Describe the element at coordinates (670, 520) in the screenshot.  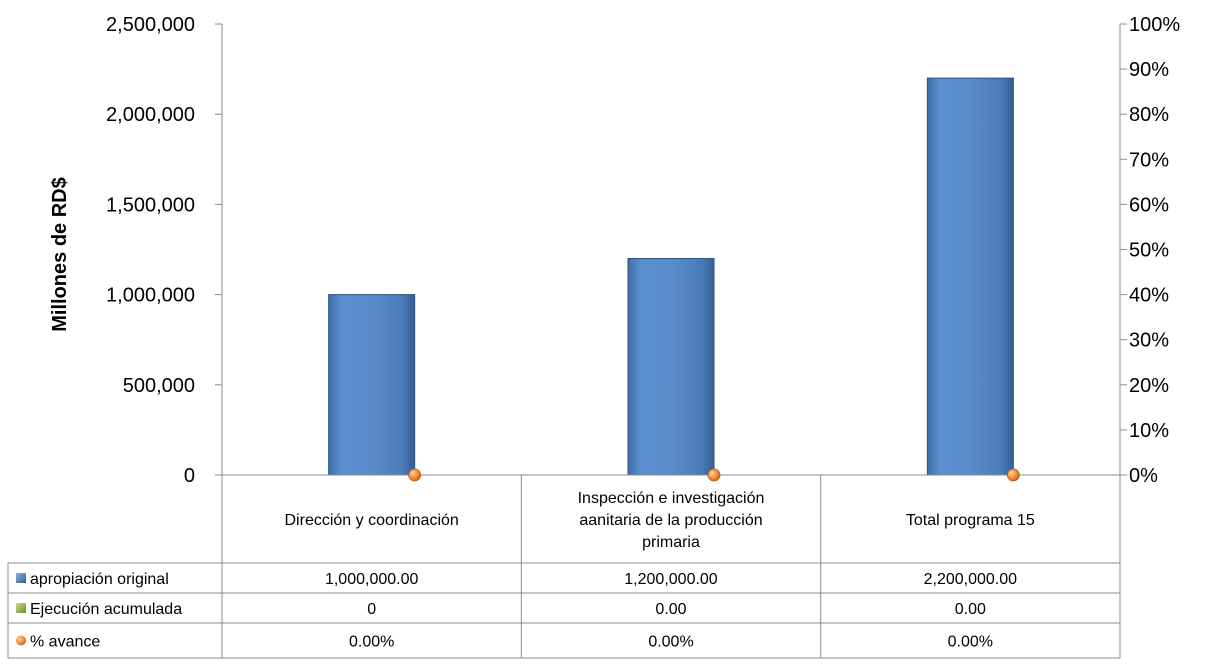
I see `category-label: aanitaria de la producción` at that location.